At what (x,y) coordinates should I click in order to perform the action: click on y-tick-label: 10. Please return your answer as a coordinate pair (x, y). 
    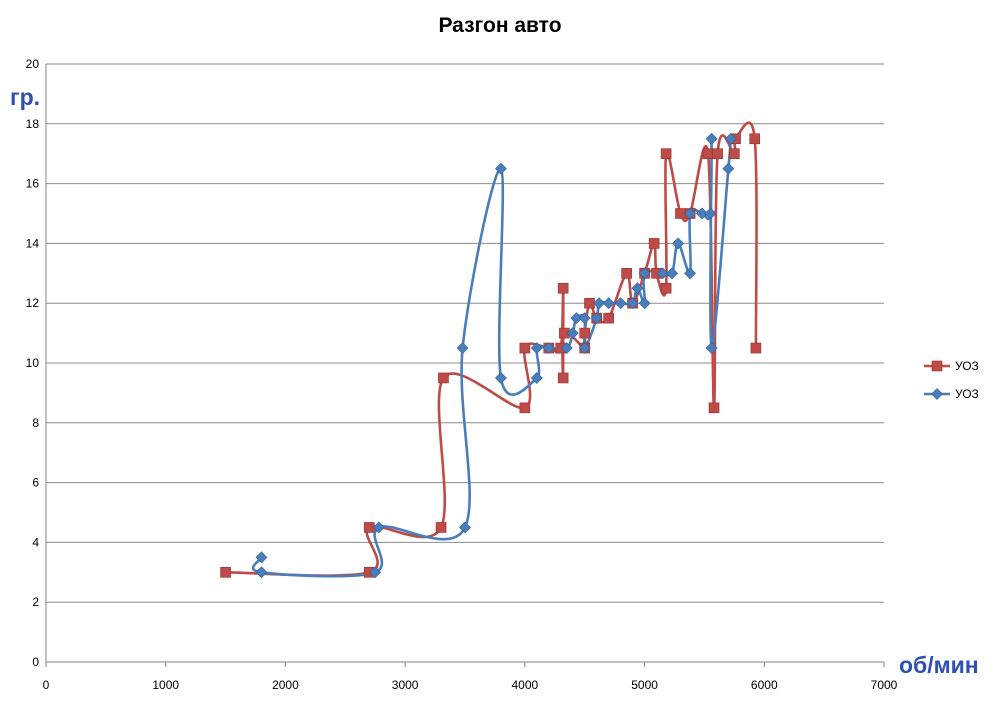
    Looking at the image, I should click on (33, 363).